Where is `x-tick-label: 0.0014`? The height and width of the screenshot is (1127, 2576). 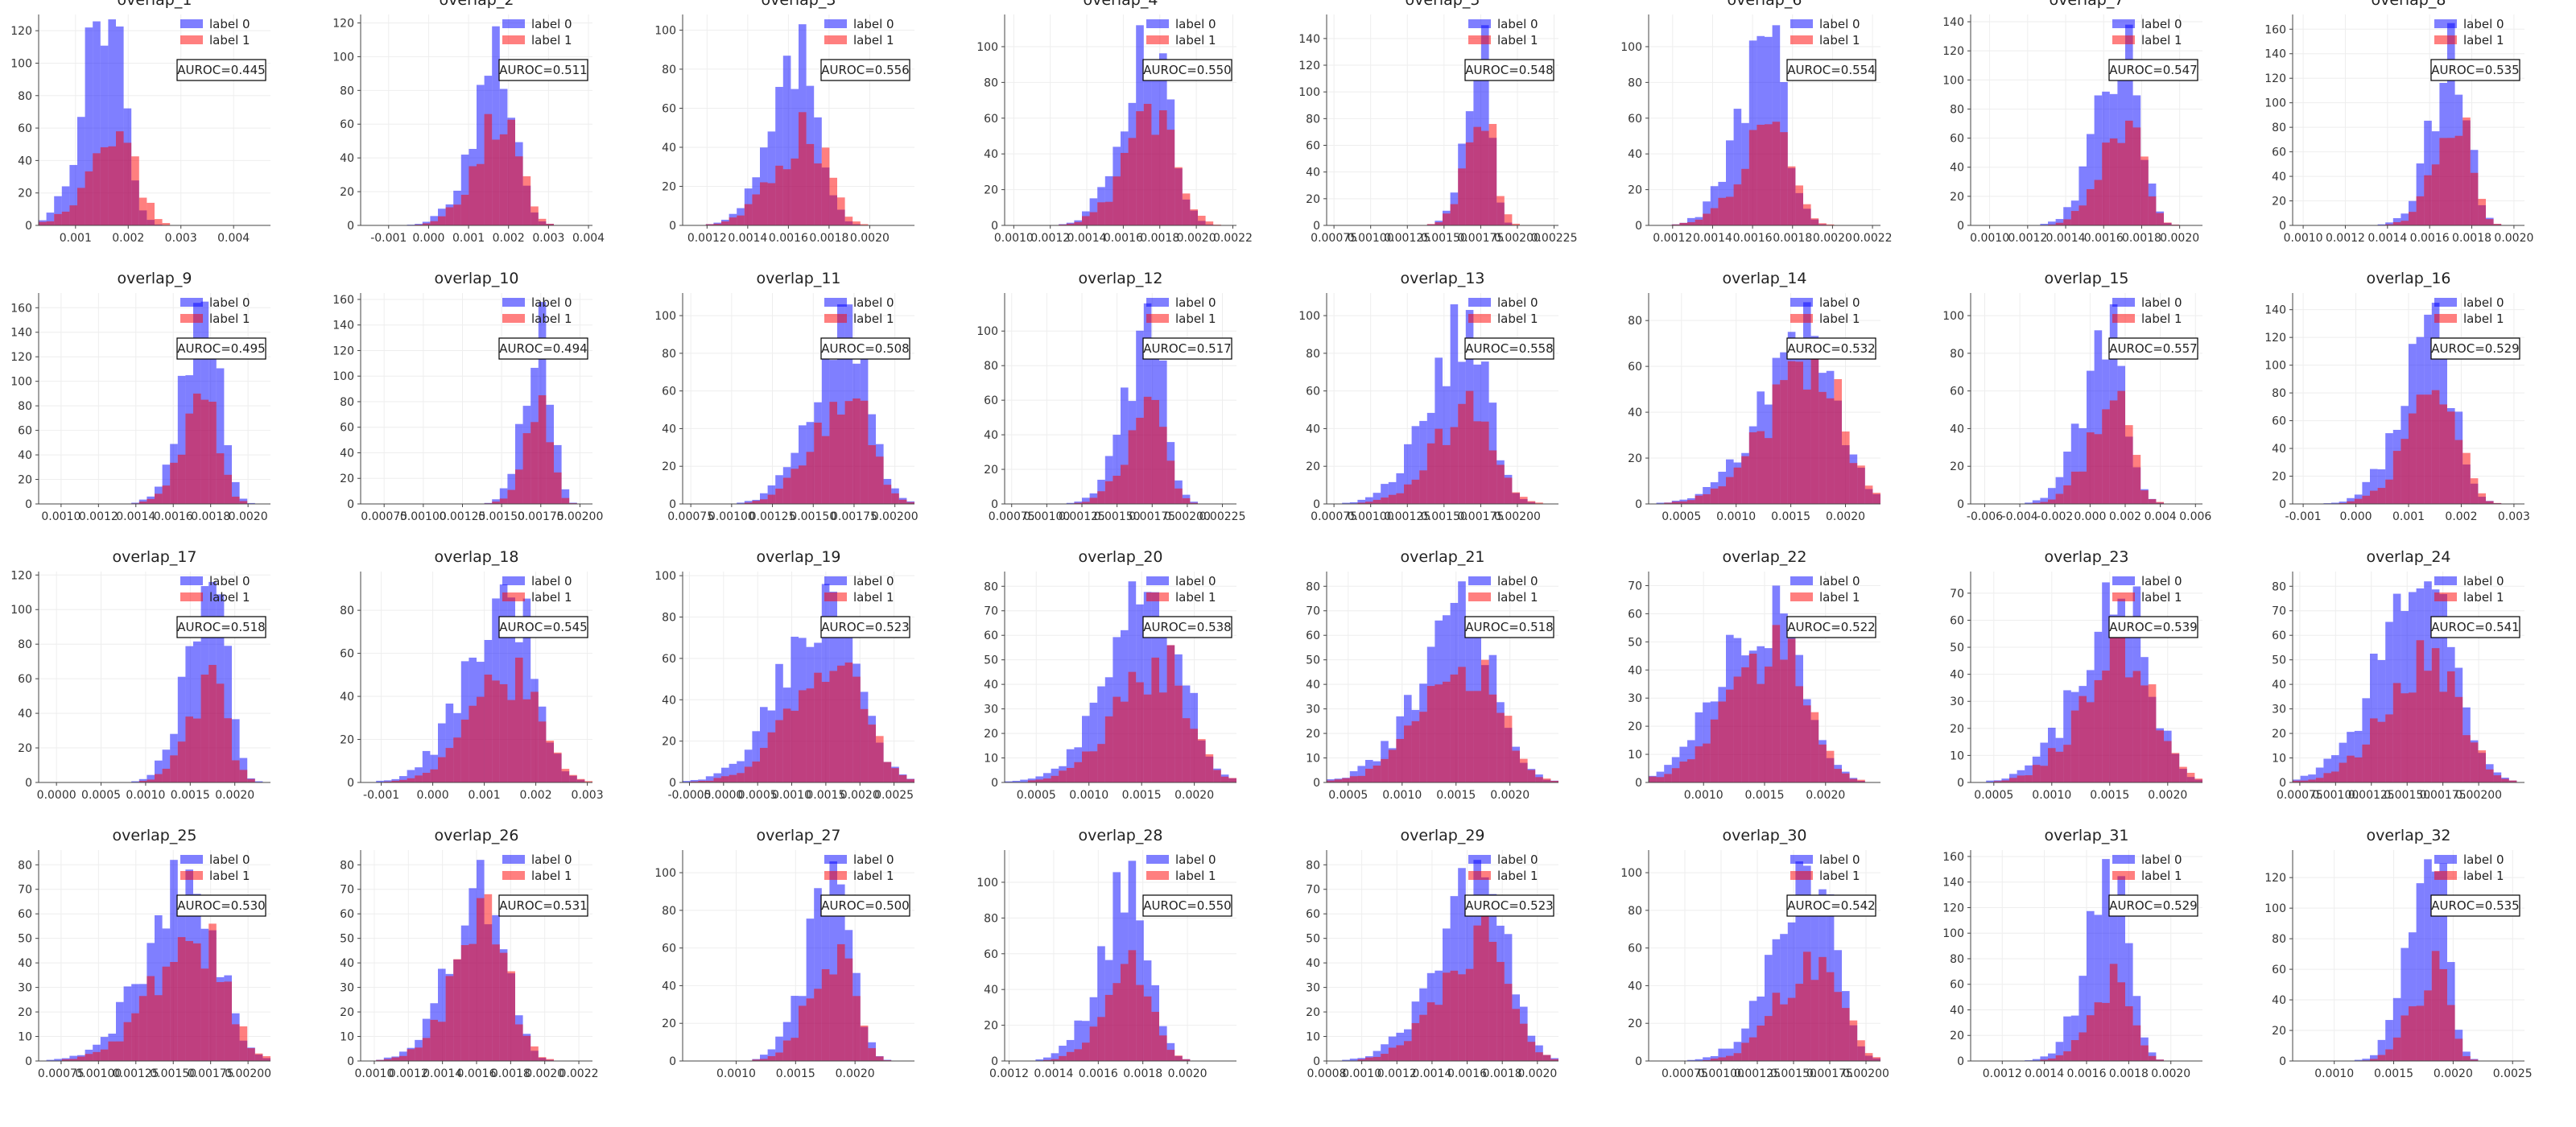
x-tick-label: 0.0014 is located at coordinates (1712, 238).